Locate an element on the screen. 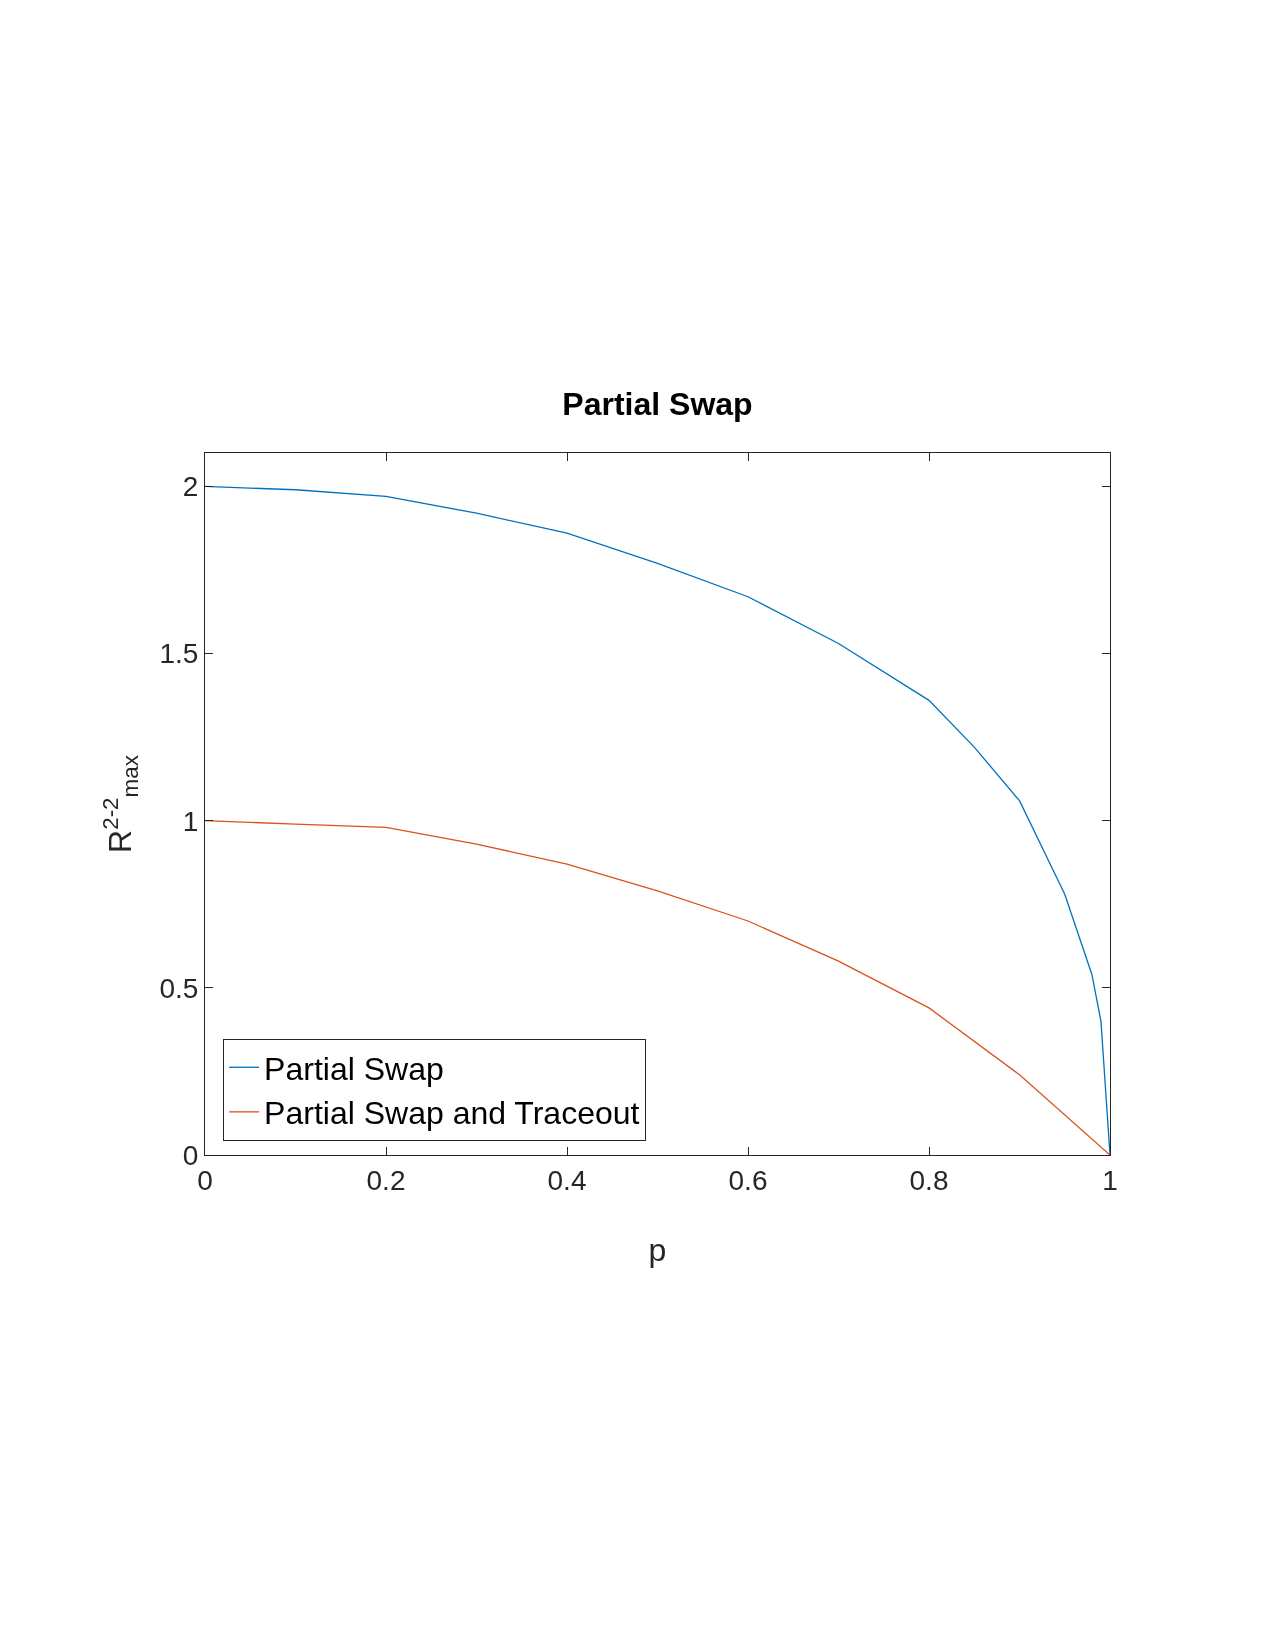  x-tick-label: 1 is located at coordinates (1110, 1180).